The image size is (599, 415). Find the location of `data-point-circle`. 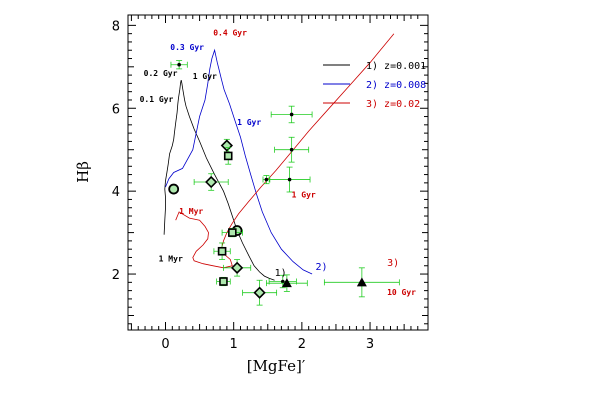

data-point-circle is located at coordinates (174, 189).